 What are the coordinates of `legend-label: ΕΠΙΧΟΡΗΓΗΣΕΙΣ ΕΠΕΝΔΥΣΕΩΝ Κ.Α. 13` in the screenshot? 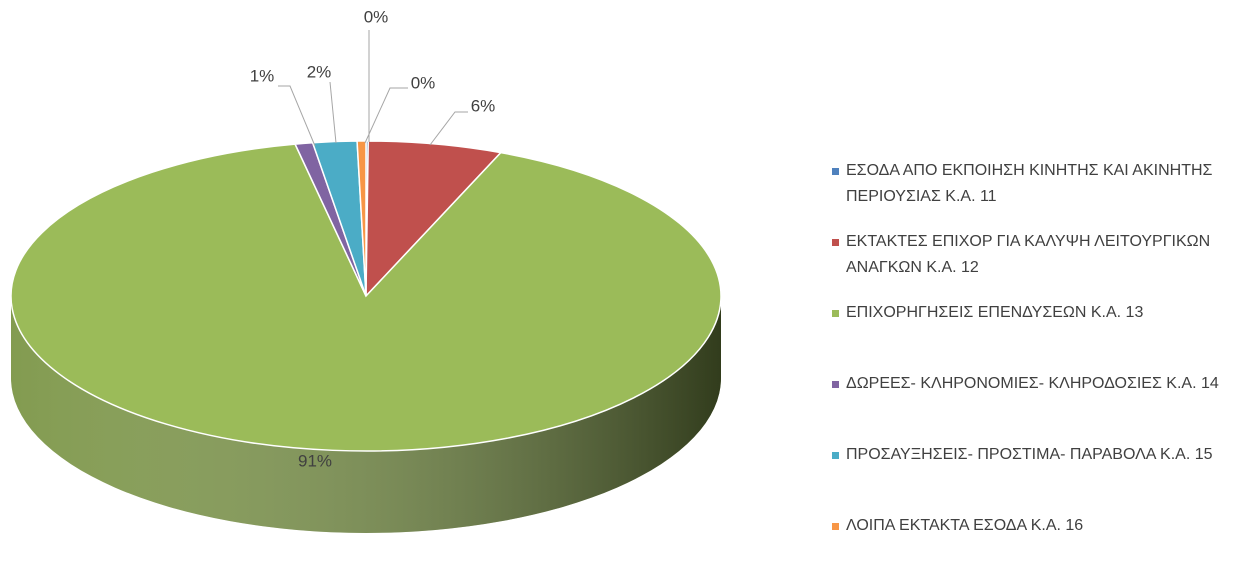 It's located at (995, 312).